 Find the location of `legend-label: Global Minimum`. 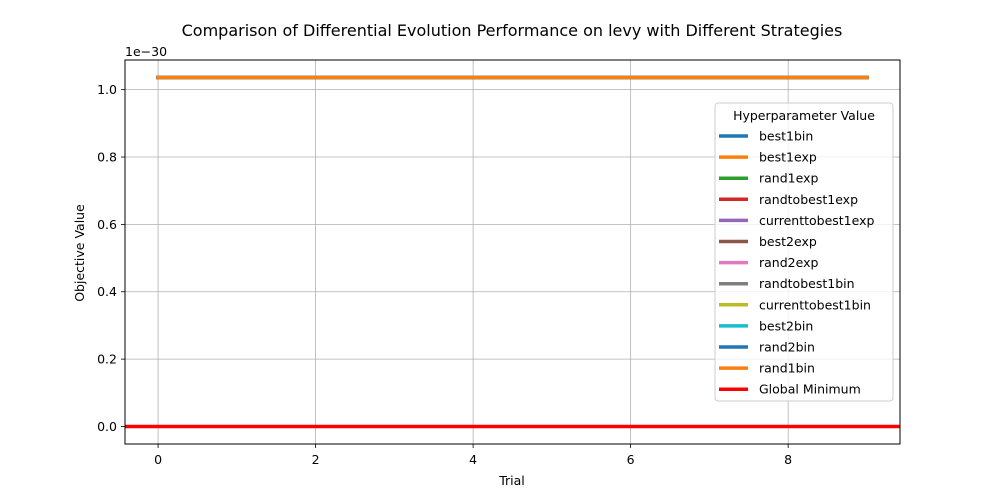

legend-label: Global Minimum is located at coordinates (810, 389).